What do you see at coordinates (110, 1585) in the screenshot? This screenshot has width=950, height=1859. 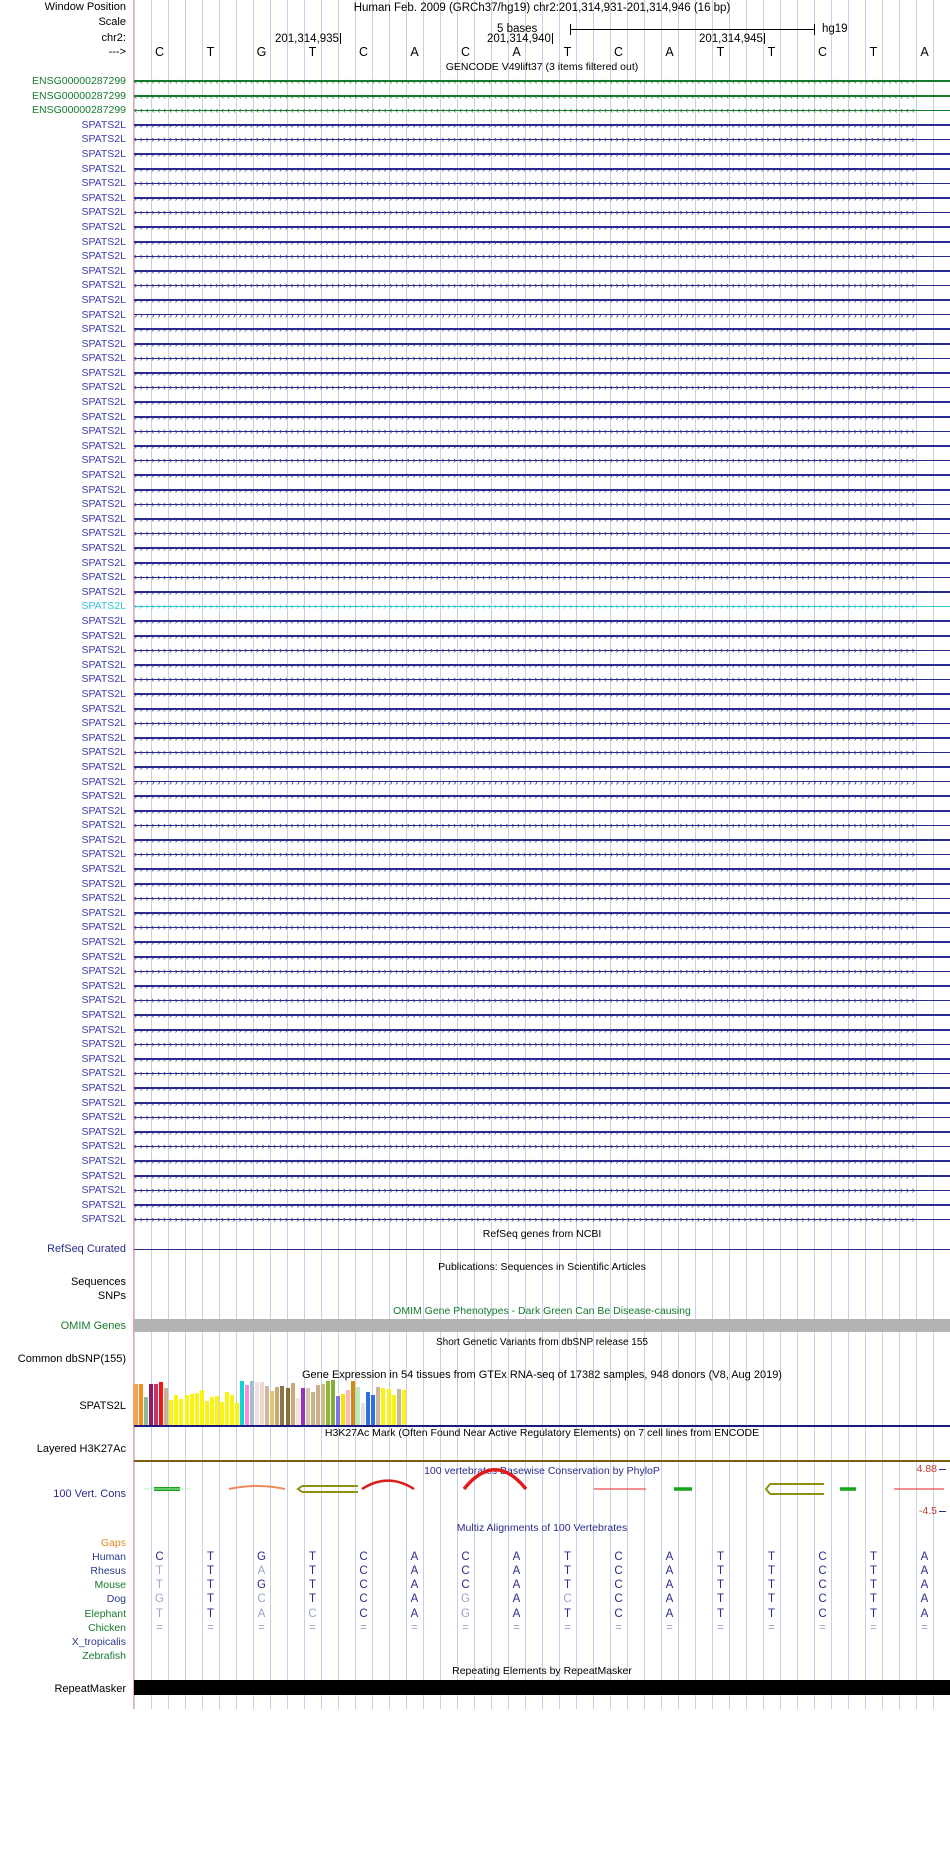 I see `species-label: Mouse` at bounding box center [110, 1585].